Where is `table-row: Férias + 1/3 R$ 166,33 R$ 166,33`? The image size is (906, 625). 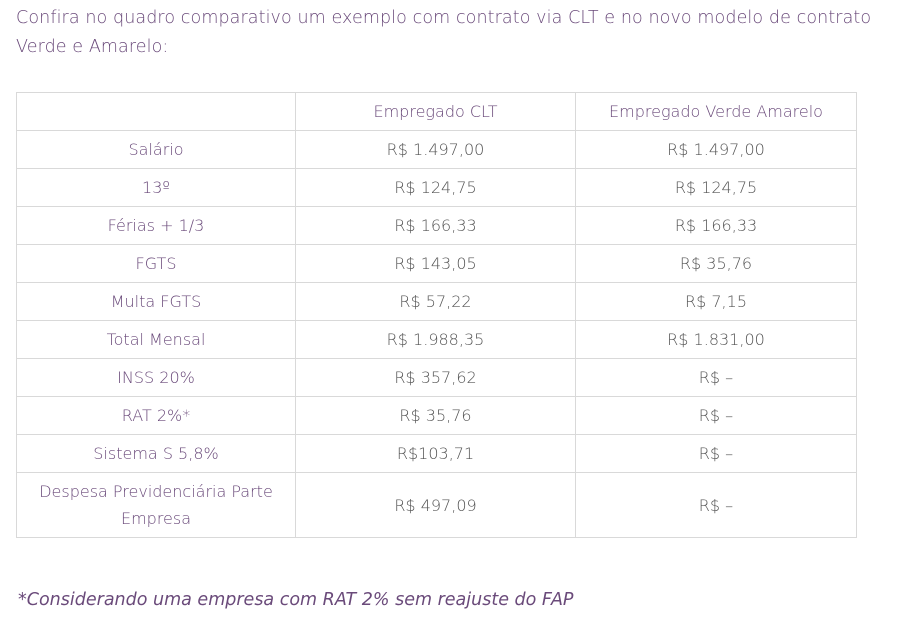 table-row: Férias + 1/3 R$ 166,33 R$ 166,33 is located at coordinates (436, 225).